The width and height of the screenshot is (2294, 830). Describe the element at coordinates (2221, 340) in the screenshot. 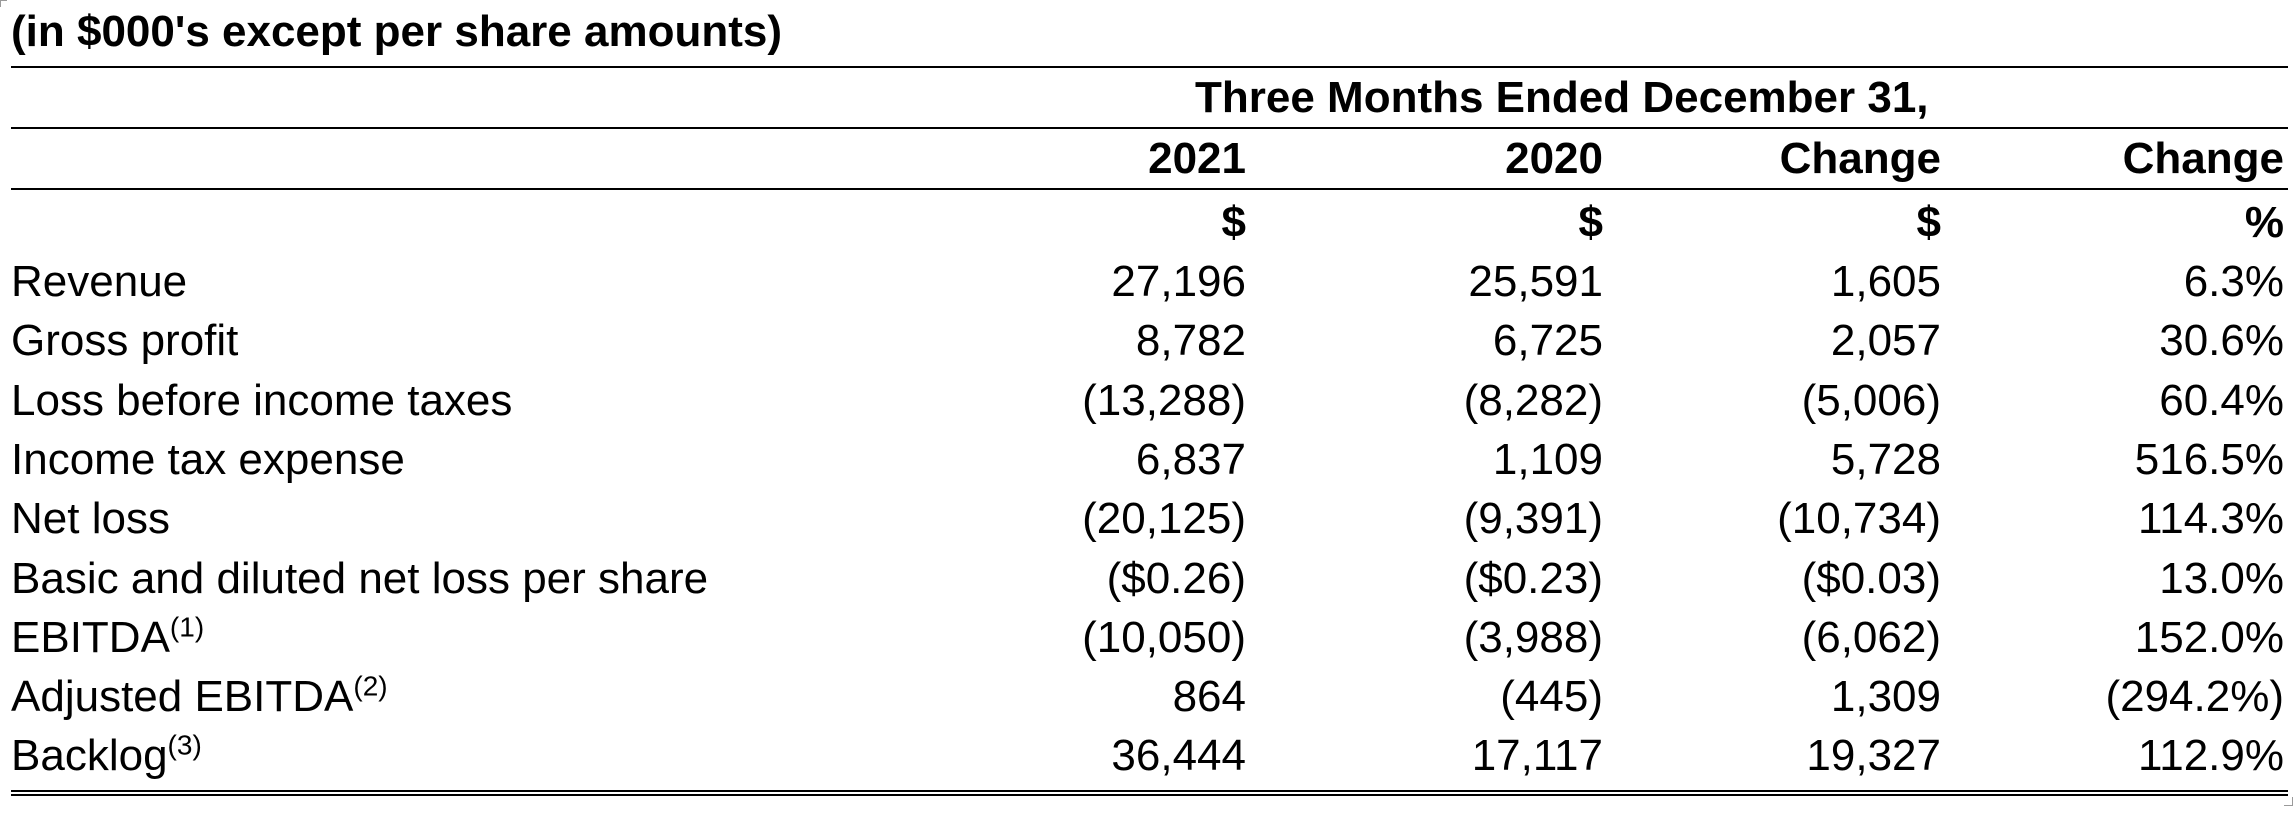

I see `value-change-percent: 30.6%` at that location.